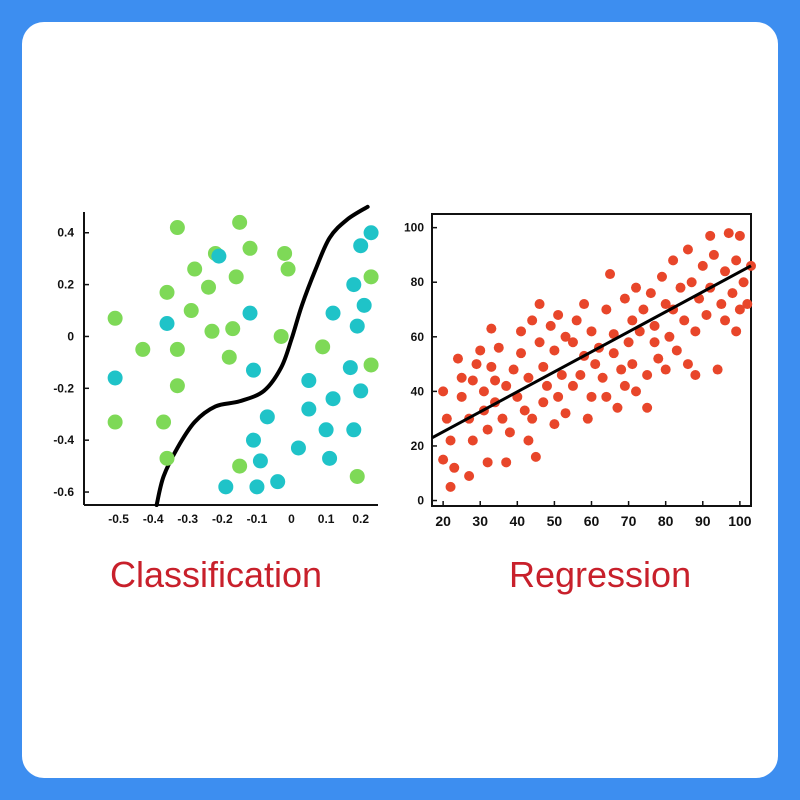  What do you see at coordinates (187, 519) in the screenshot?
I see `classification-x-tick-label: -0.3` at bounding box center [187, 519].